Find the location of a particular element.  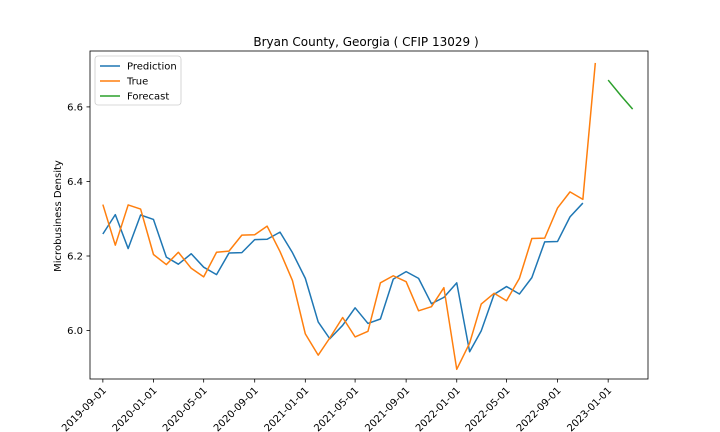

legend-label-prediction: Prediction is located at coordinates (152, 67).